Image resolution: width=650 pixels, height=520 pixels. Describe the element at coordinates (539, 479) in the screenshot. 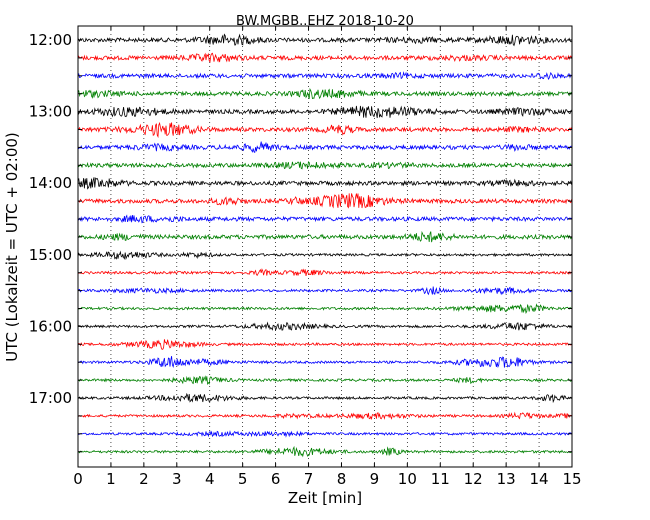

I see `x-tick-label: 14` at that location.